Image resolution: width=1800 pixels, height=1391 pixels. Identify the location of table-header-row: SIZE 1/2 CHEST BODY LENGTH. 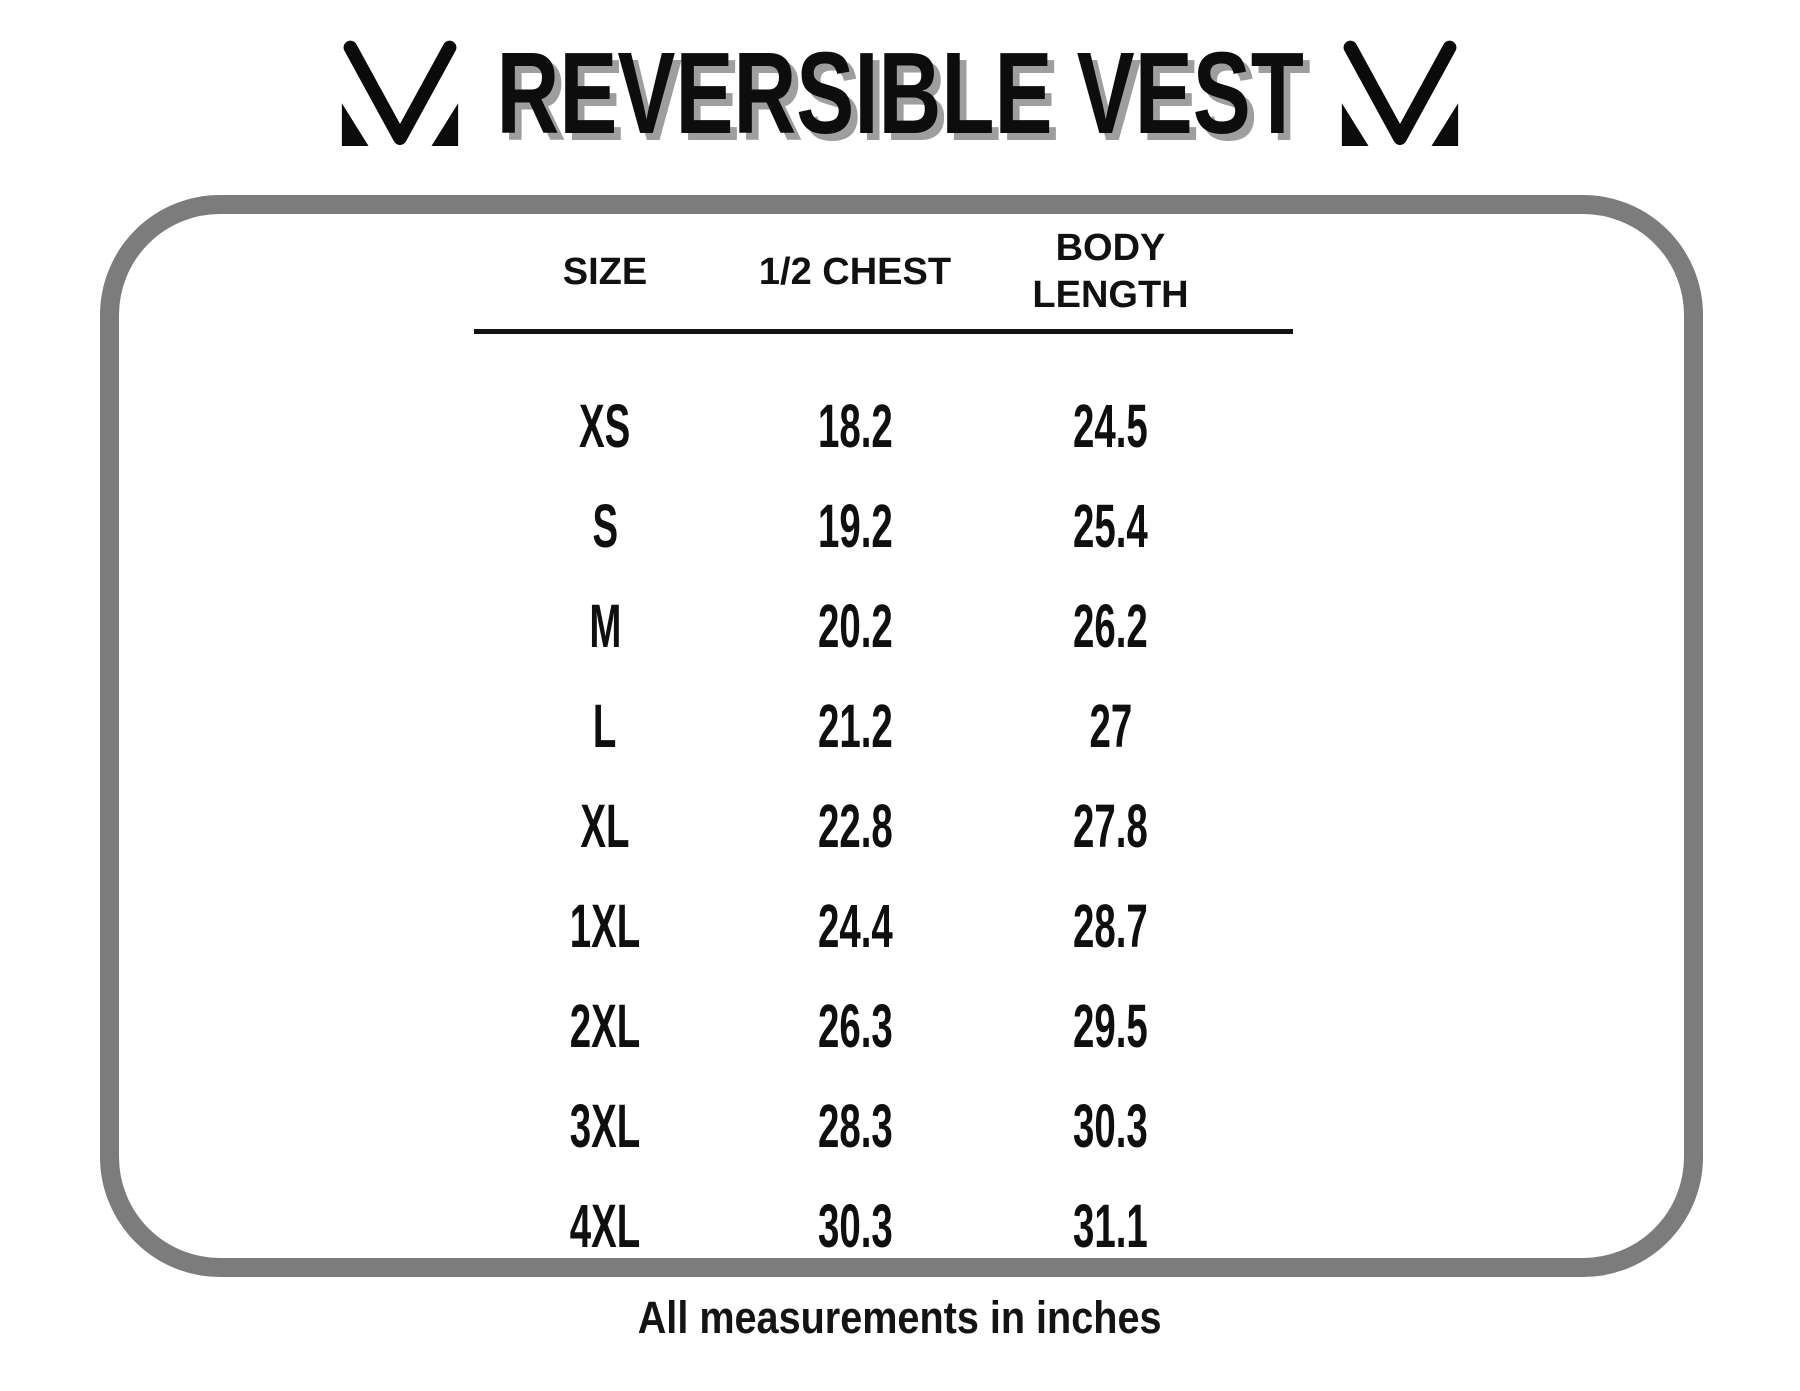
(860, 272).